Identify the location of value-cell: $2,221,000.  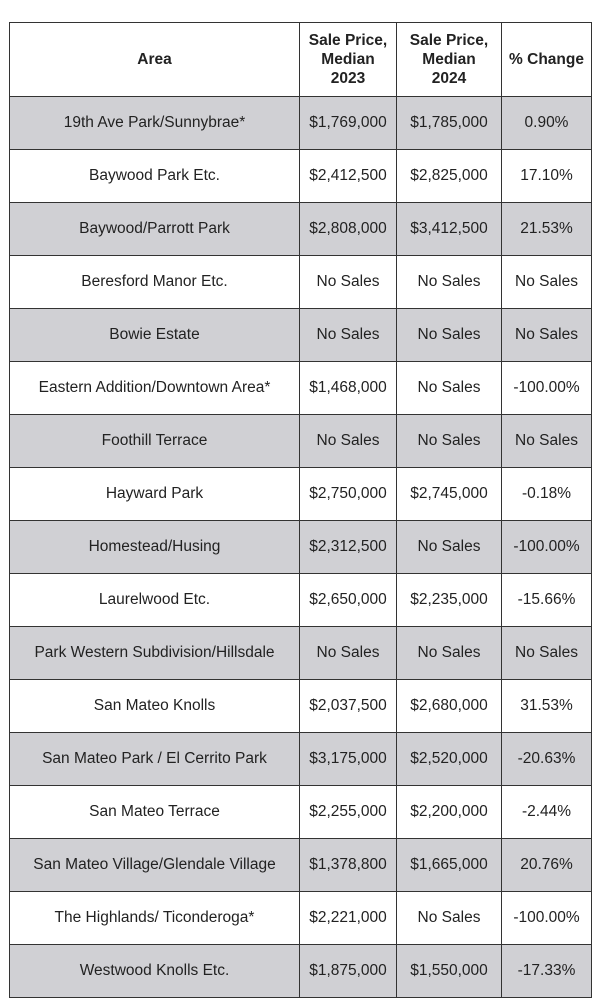
(348, 918).